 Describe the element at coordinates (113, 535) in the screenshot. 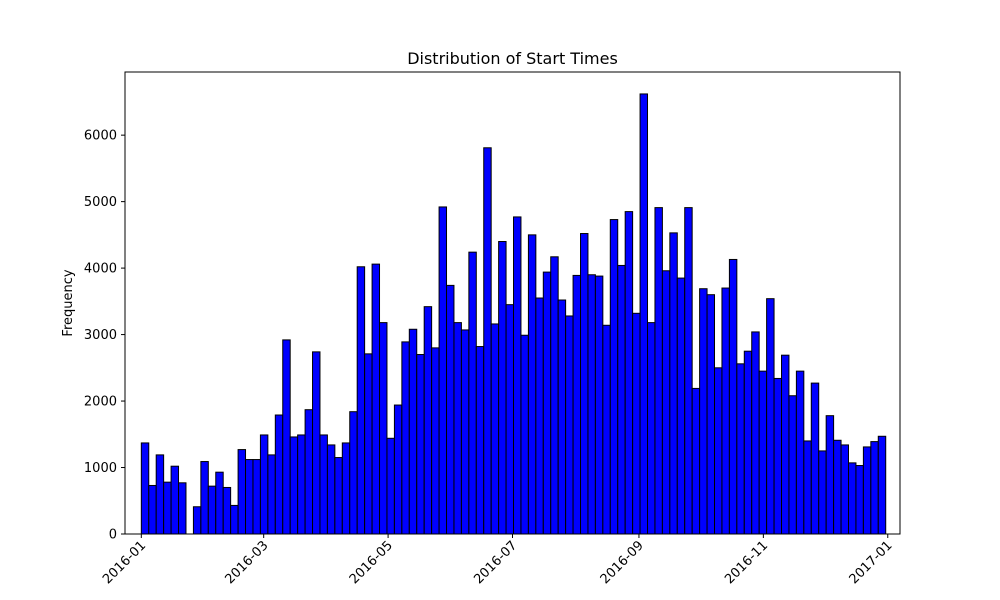

I see `y-tick-label: 0` at that location.